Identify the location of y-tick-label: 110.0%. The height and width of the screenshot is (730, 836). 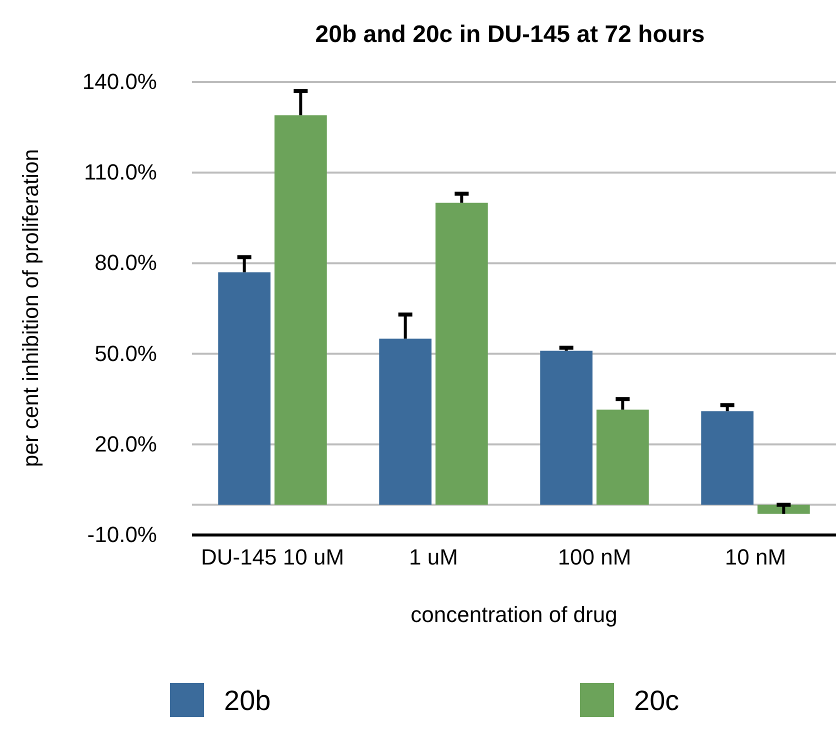
(120, 172).